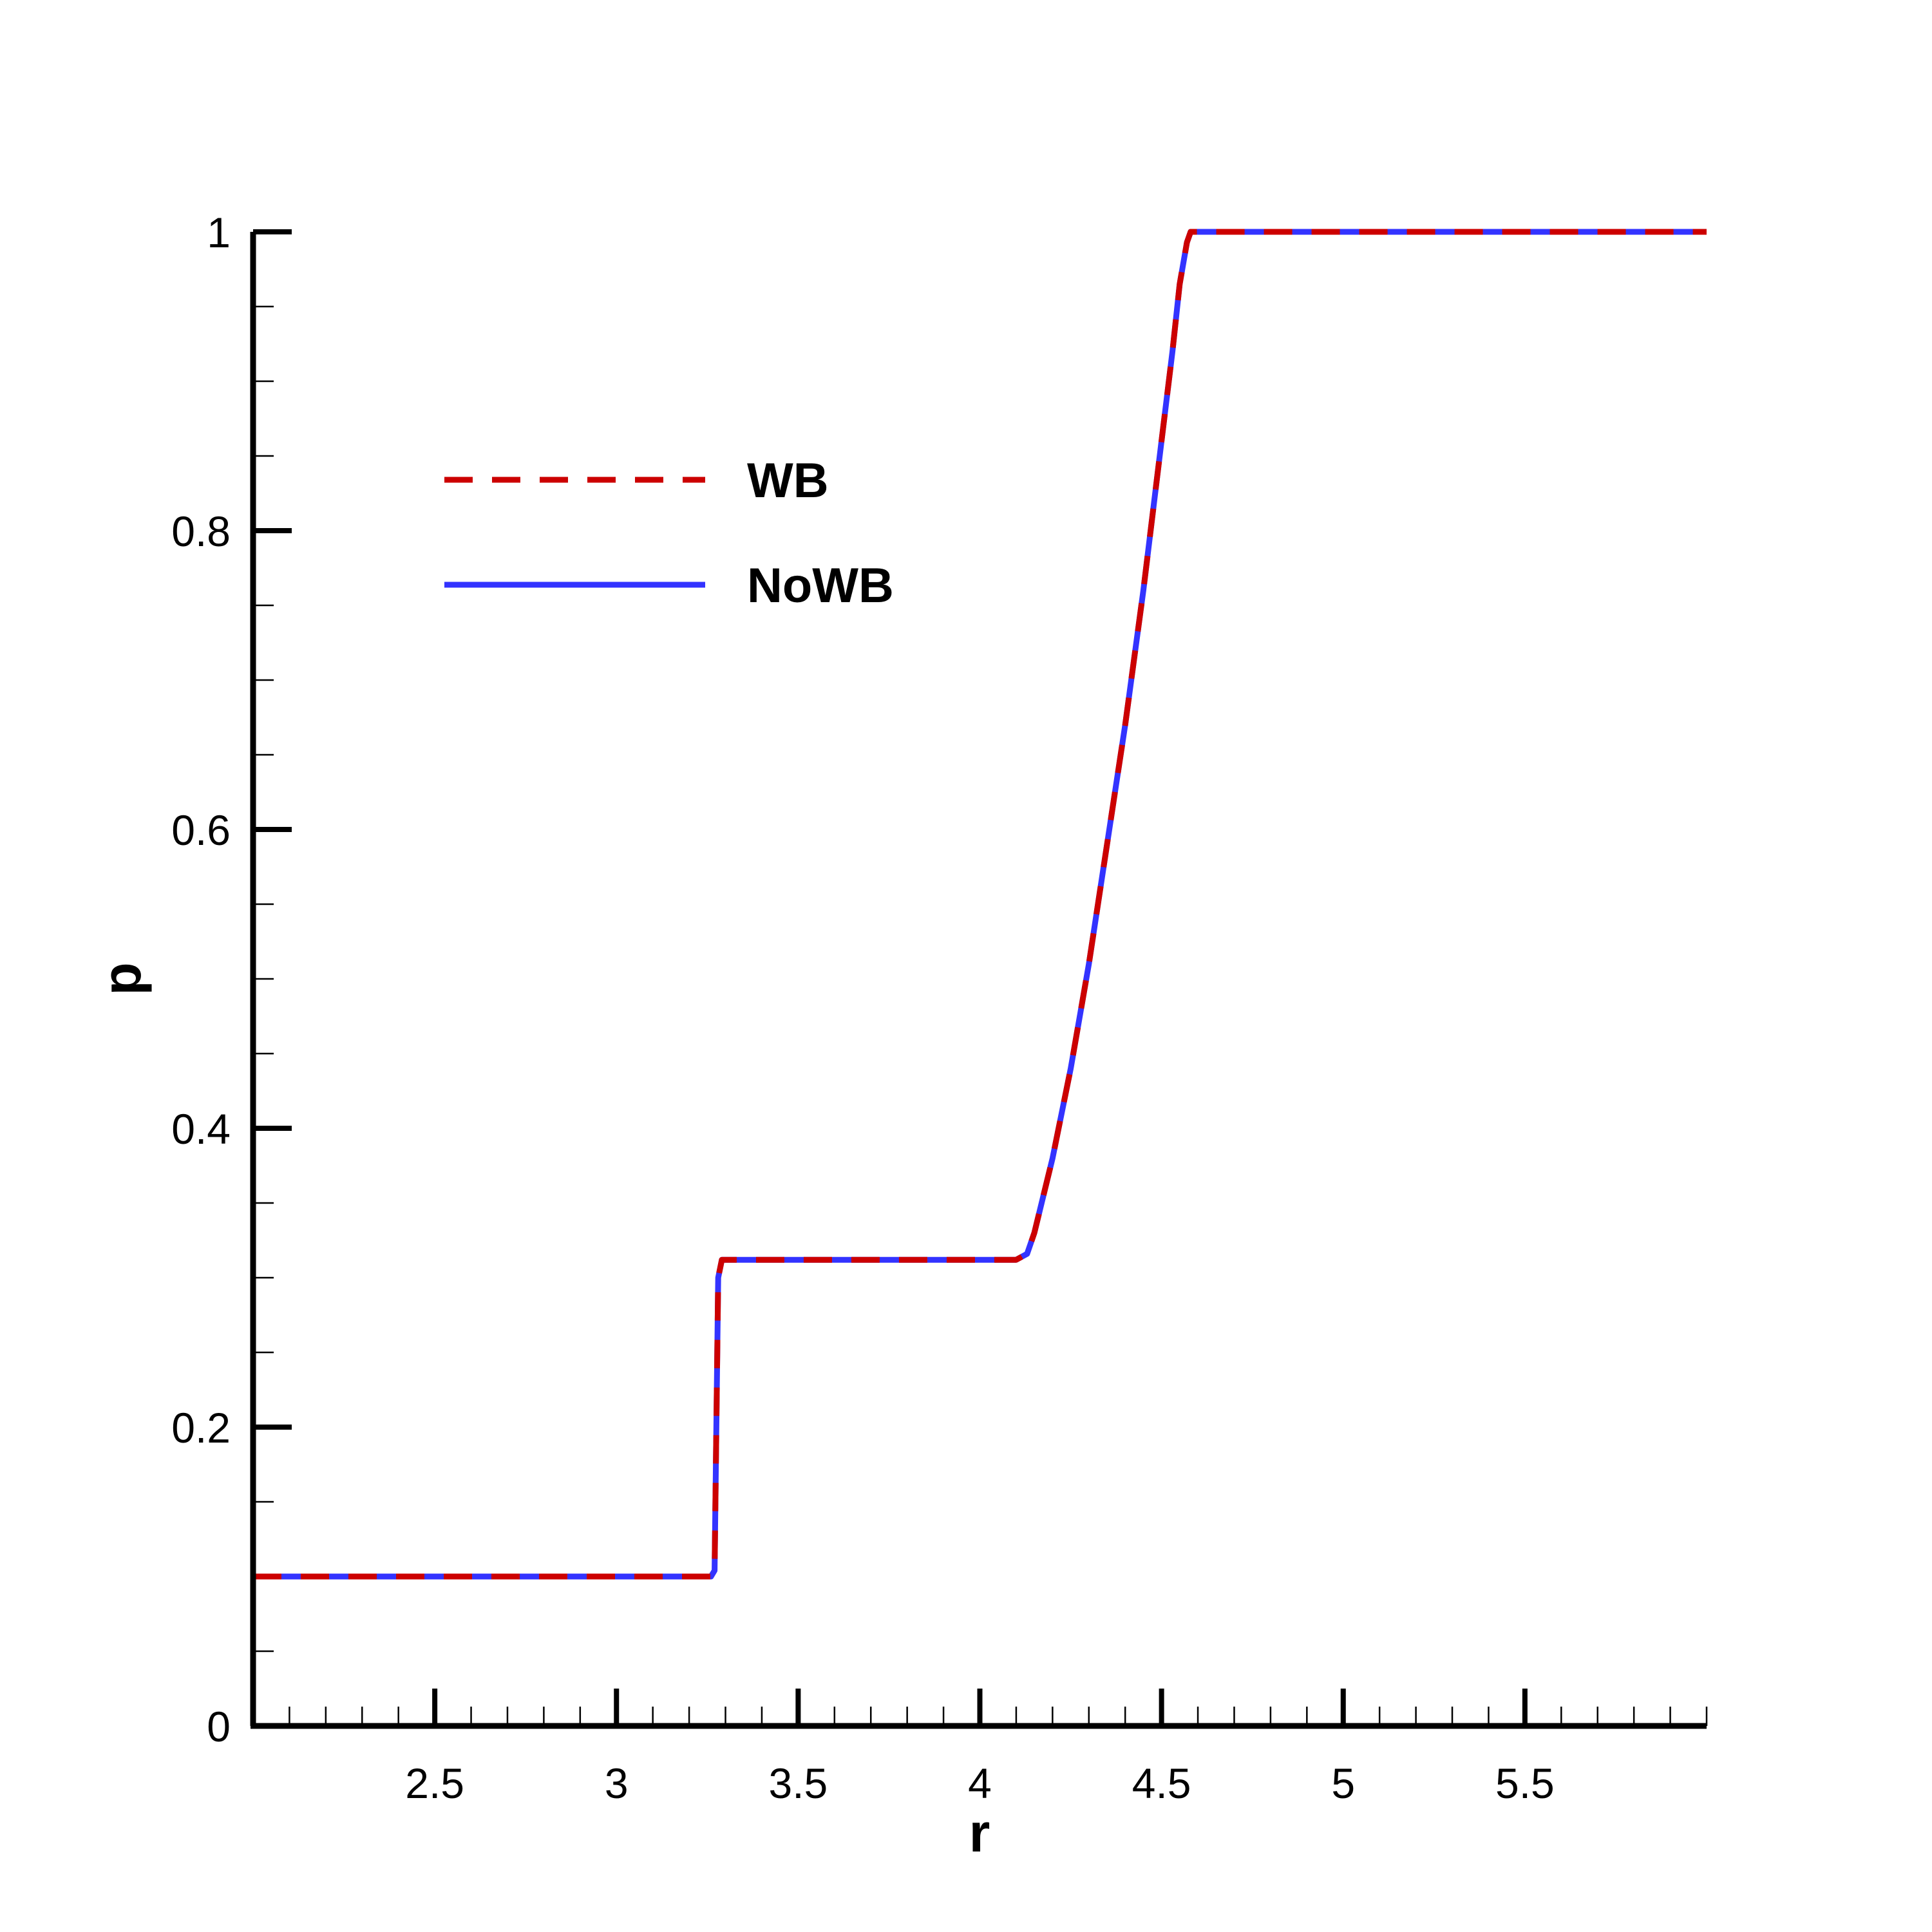 The image size is (1932, 1932). What do you see at coordinates (979, 1833) in the screenshot?
I see `x-axis-title: r` at bounding box center [979, 1833].